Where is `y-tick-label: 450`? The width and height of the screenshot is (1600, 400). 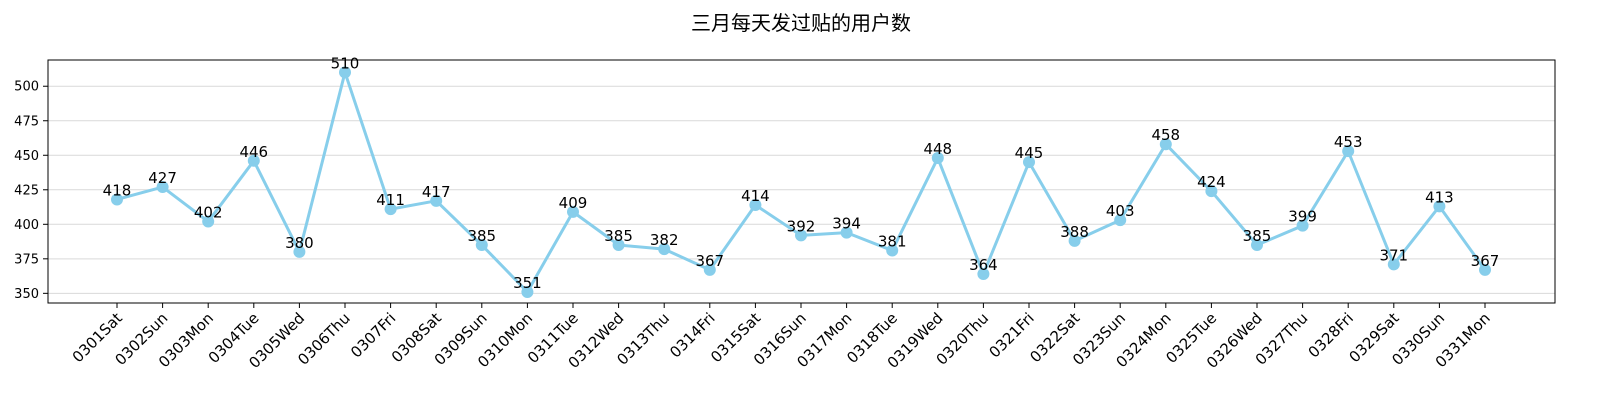 y-tick-label: 450 is located at coordinates (26, 156).